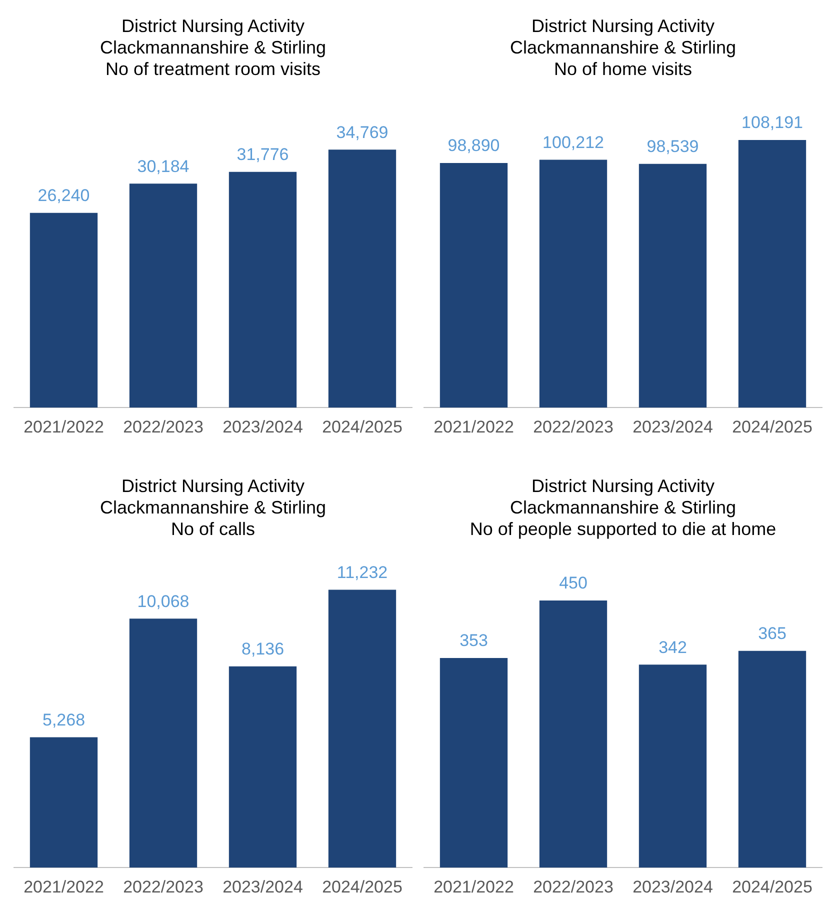 This screenshot has width=836, height=903. Describe the element at coordinates (623, 47) in the screenshot. I see `chart-title: District Nursing Activity Clackmannanshire & Stirling No of home visits` at that location.